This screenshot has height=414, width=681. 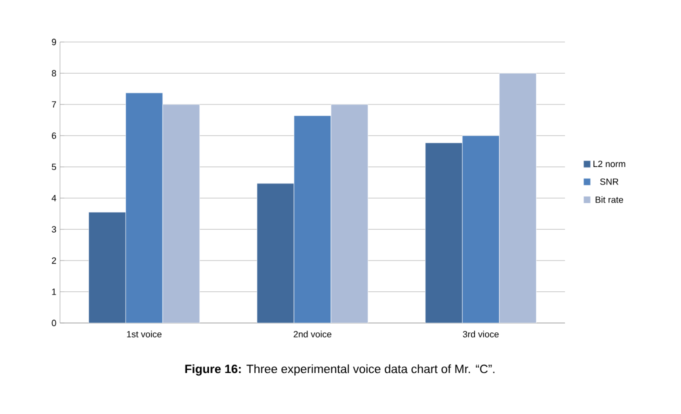 What do you see at coordinates (609, 181) in the screenshot?
I see `legend-label: SNR` at bounding box center [609, 181].